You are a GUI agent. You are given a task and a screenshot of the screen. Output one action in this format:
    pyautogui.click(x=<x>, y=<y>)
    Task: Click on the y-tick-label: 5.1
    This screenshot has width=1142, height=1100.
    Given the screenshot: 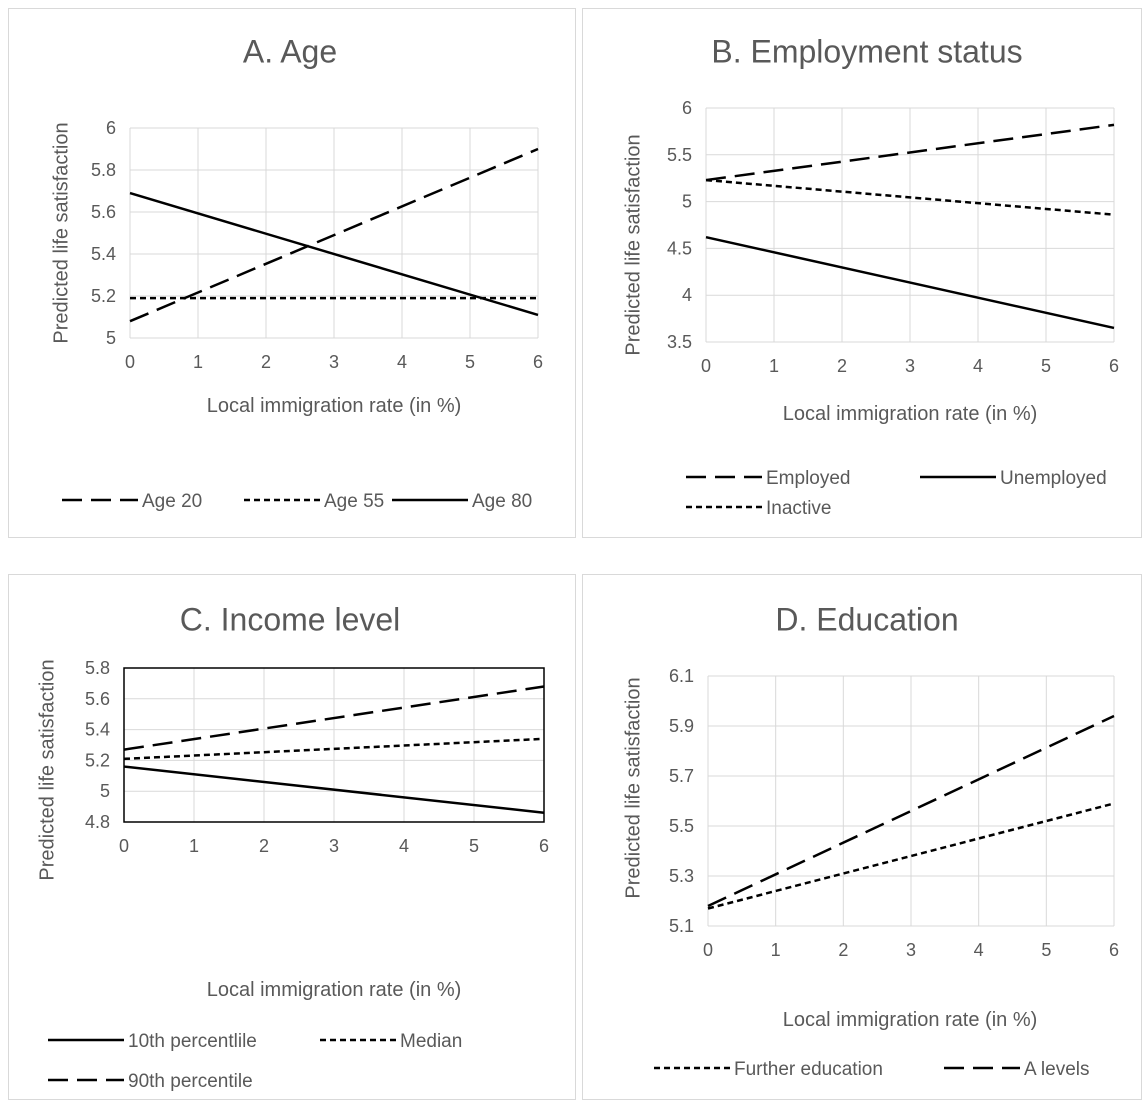 What is the action you would take?
    pyautogui.click(x=681, y=926)
    